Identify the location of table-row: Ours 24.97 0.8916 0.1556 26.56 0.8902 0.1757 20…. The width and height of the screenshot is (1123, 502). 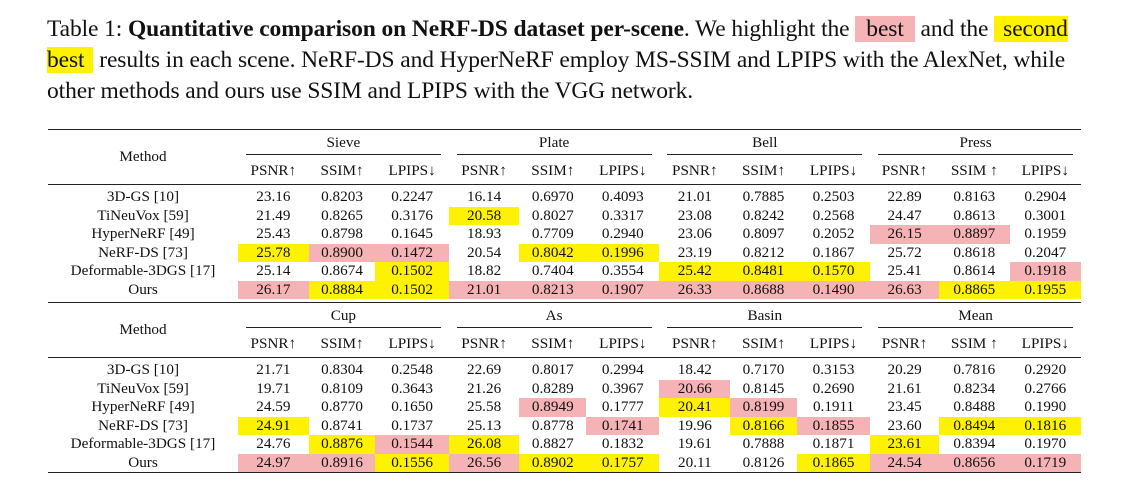
(564, 463).